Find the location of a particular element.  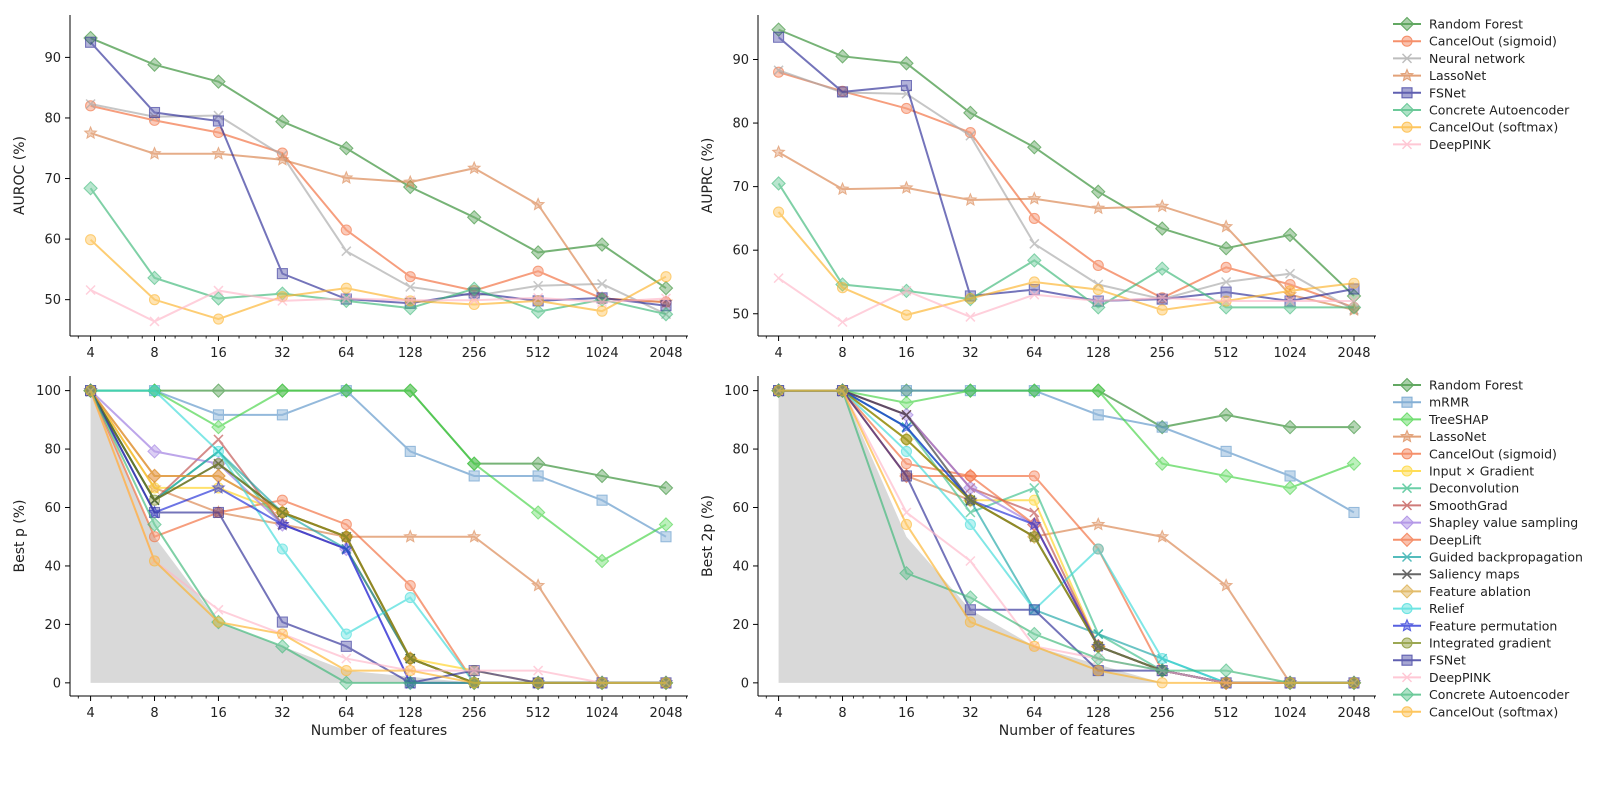

legend-label: Guided backpropagation is located at coordinates (1506, 557).